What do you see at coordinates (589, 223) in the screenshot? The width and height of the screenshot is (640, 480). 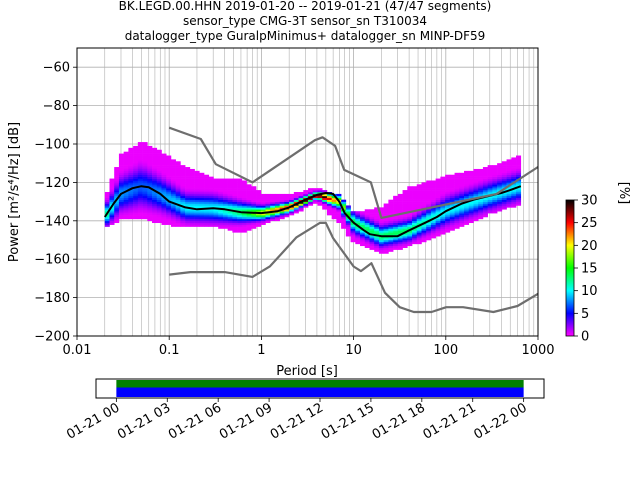 I see `colorbar-tick-label: 25` at bounding box center [589, 223].